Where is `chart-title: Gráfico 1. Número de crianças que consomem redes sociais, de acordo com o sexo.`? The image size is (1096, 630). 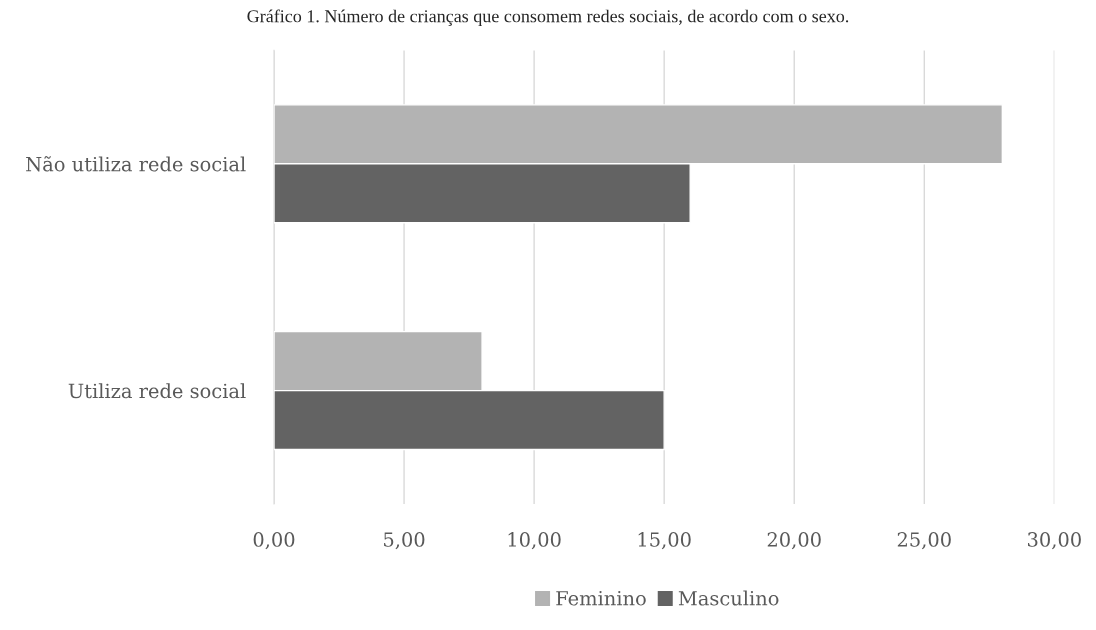
chart-title: Gráfico 1. Número de crianças que consomem redes sociais, de acordo com o sexo. is located at coordinates (548, 18).